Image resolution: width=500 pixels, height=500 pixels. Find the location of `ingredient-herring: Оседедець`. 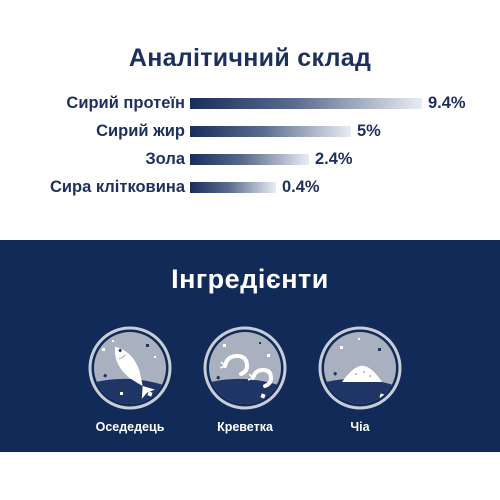

ingredient-herring: Оседедець is located at coordinates (130, 380).